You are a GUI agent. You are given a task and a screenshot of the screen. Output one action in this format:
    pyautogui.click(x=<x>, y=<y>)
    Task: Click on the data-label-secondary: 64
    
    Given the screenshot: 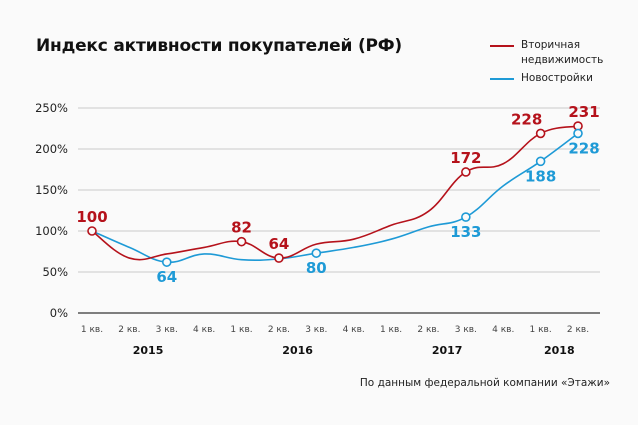 What is the action you would take?
    pyautogui.click(x=278, y=244)
    